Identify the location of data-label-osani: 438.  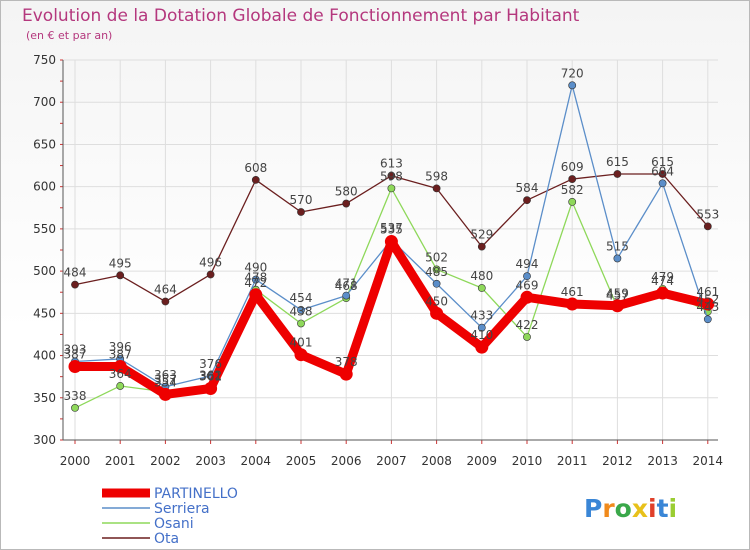
(301, 311).